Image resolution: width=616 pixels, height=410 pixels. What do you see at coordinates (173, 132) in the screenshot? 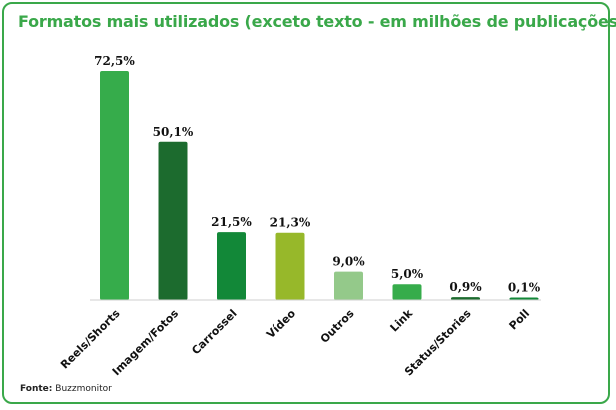
I see `value-label-1: 50,1%` at bounding box center [173, 132].